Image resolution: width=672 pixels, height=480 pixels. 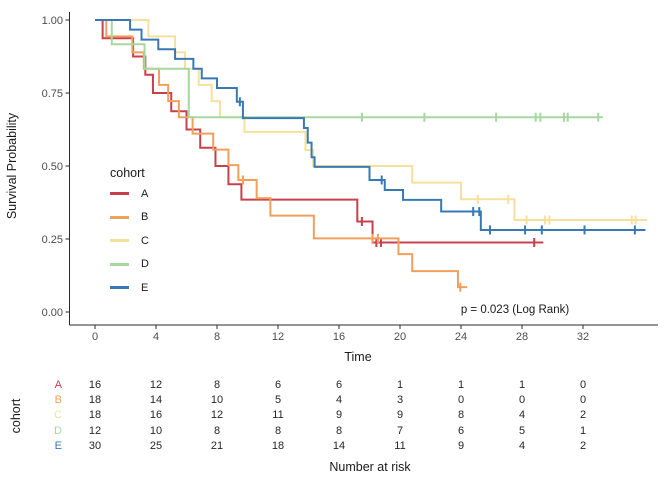 I want to click on risk-row-label-E: E, so click(x=58, y=446).